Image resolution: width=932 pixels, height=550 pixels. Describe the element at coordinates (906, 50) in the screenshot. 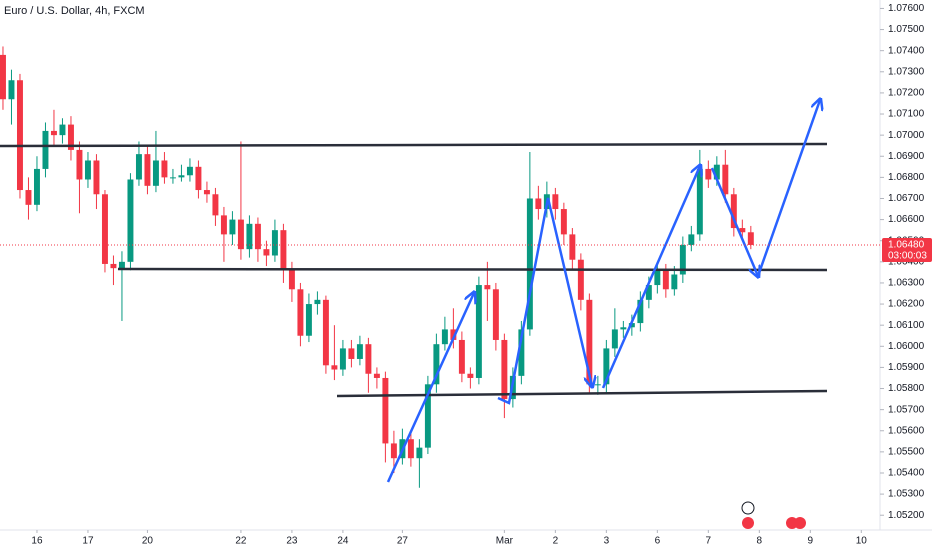

I see `y-tick-label: 1.07400` at that location.